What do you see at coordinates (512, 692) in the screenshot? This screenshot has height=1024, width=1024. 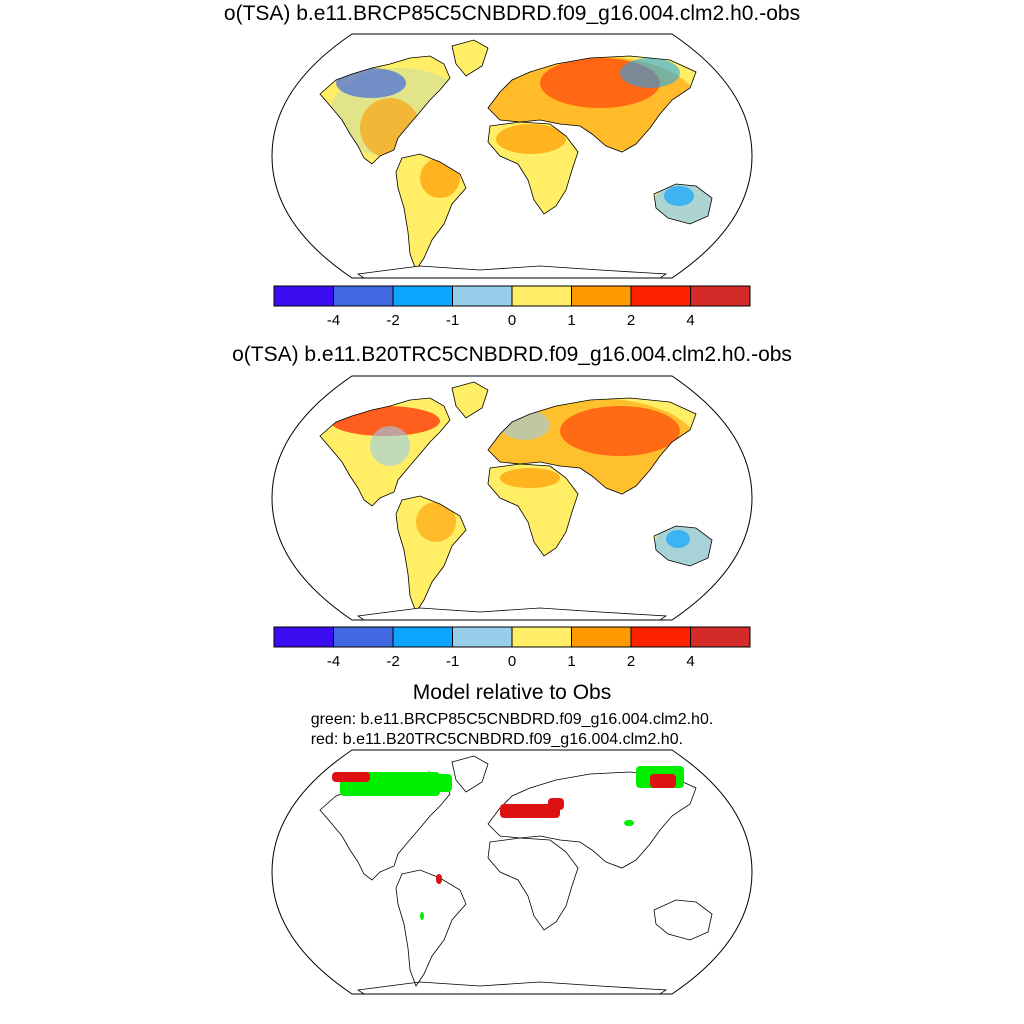 I see `comparison-title: Model relative to Obs` at bounding box center [512, 692].